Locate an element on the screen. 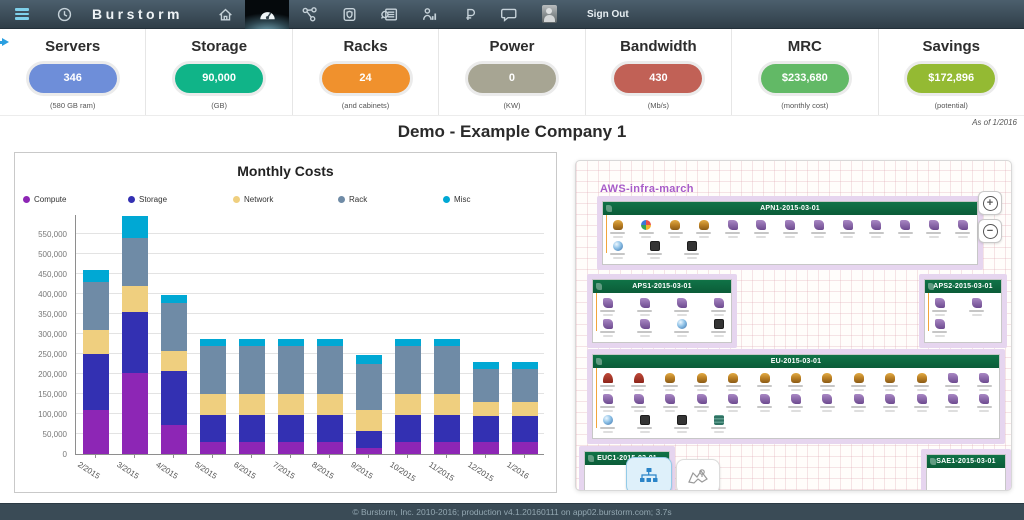  x-axis-label: 7/2015 is located at coordinates (284, 470).